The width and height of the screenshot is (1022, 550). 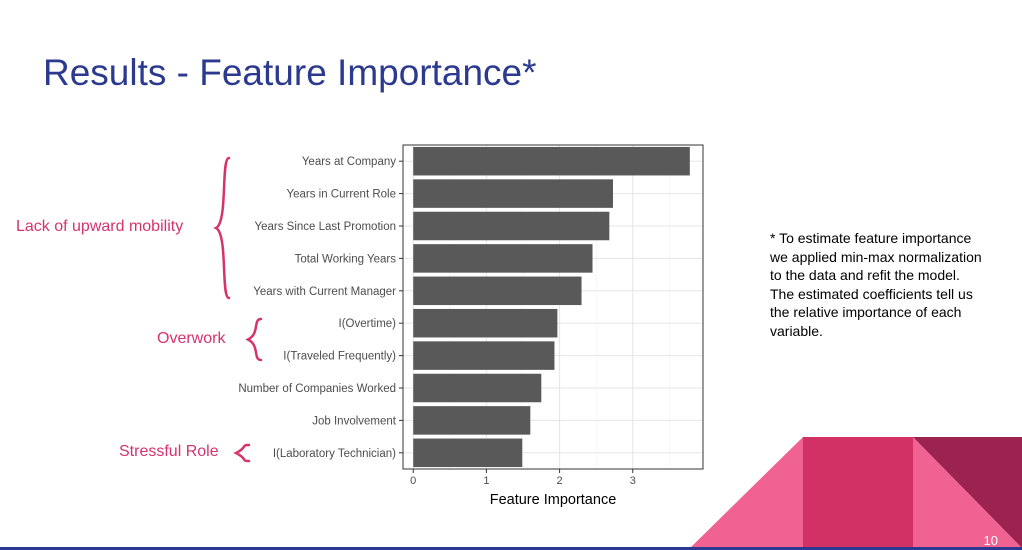 I want to click on y-tick-label: Years with Current Manager, so click(x=324, y=292).